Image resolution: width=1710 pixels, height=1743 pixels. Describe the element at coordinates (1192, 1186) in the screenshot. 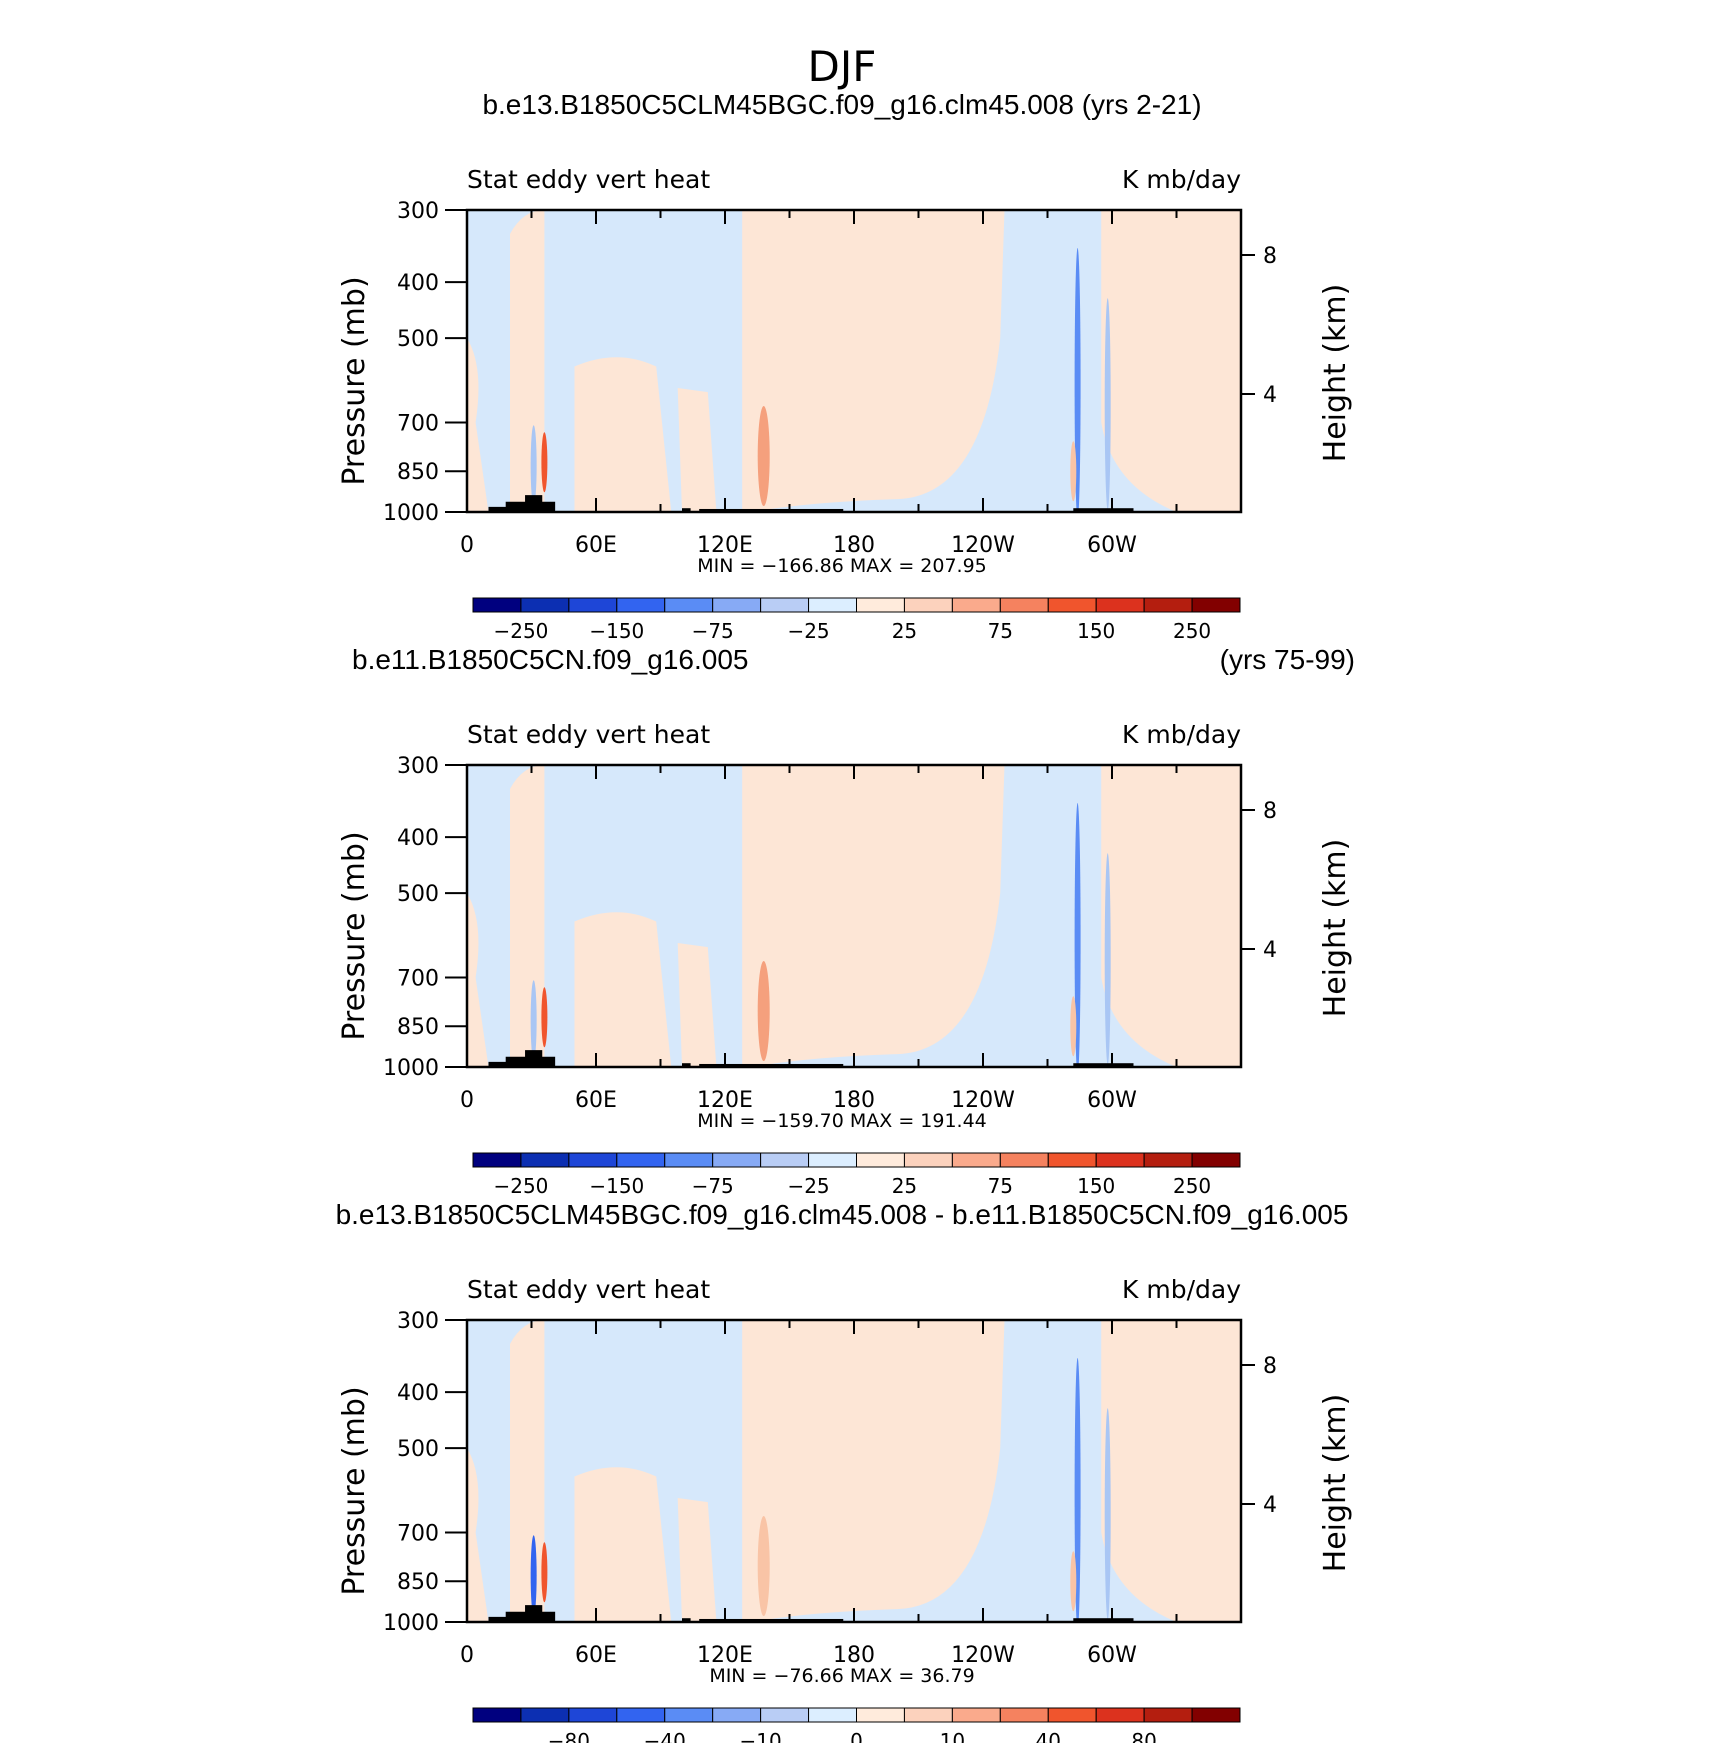

I see `colorbar-label: 250` at that location.